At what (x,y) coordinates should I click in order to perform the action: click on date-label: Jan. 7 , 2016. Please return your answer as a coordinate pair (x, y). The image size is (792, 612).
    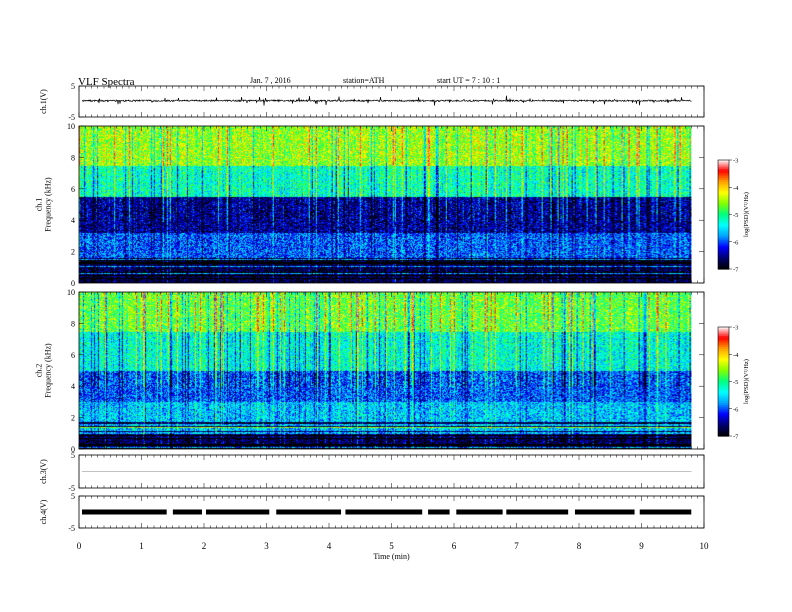
    Looking at the image, I should click on (270, 80).